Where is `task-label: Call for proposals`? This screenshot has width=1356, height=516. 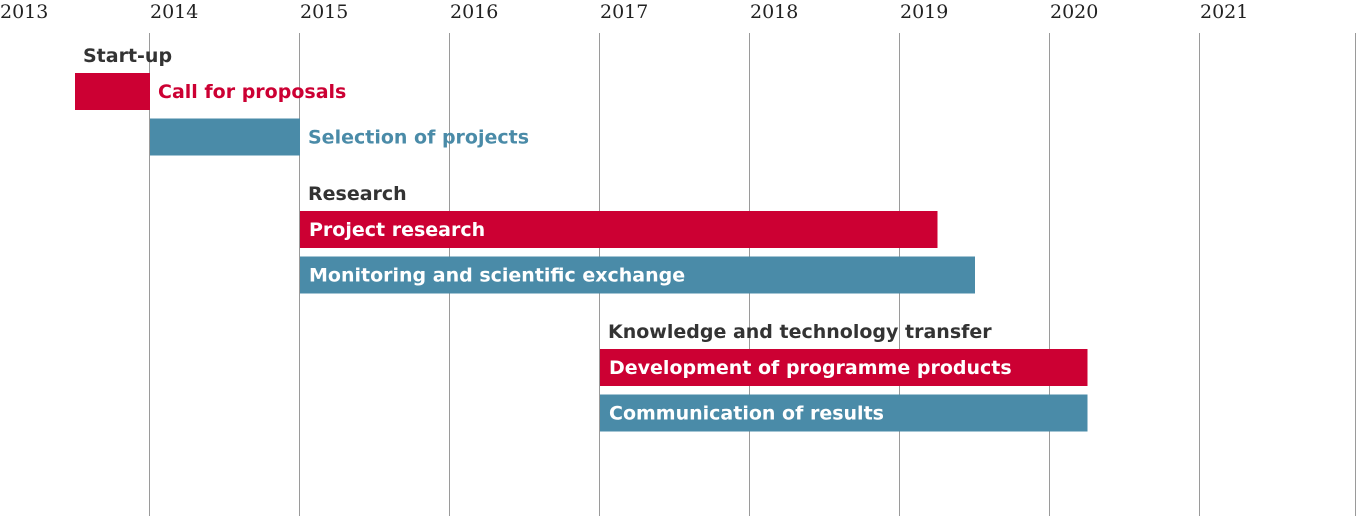 task-label: Call for proposals is located at coordinates (252, 92).